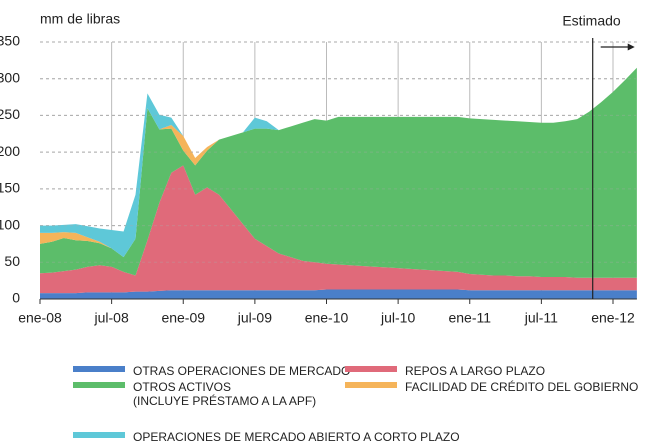  What do you see at coordinates (10, 224) in the screenshot?
I see `y-tick-label: 100` at bounding box center [10, 224].